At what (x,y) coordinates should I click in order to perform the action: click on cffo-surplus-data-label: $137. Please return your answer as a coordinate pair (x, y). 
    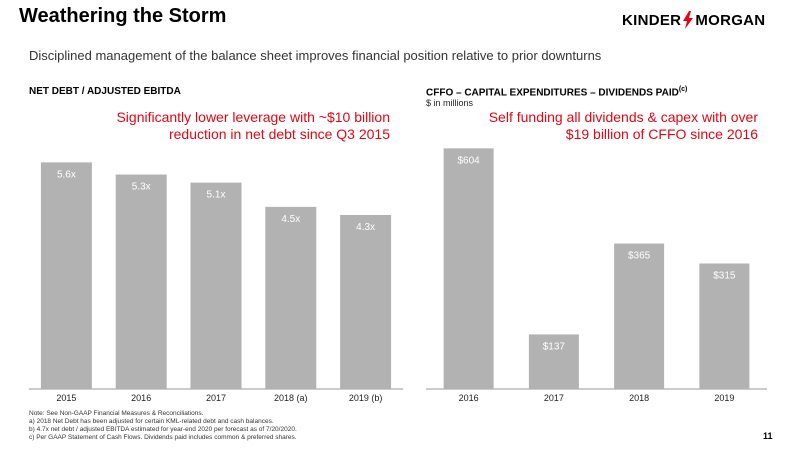
    Looking at the image, I should click on (554, 346).